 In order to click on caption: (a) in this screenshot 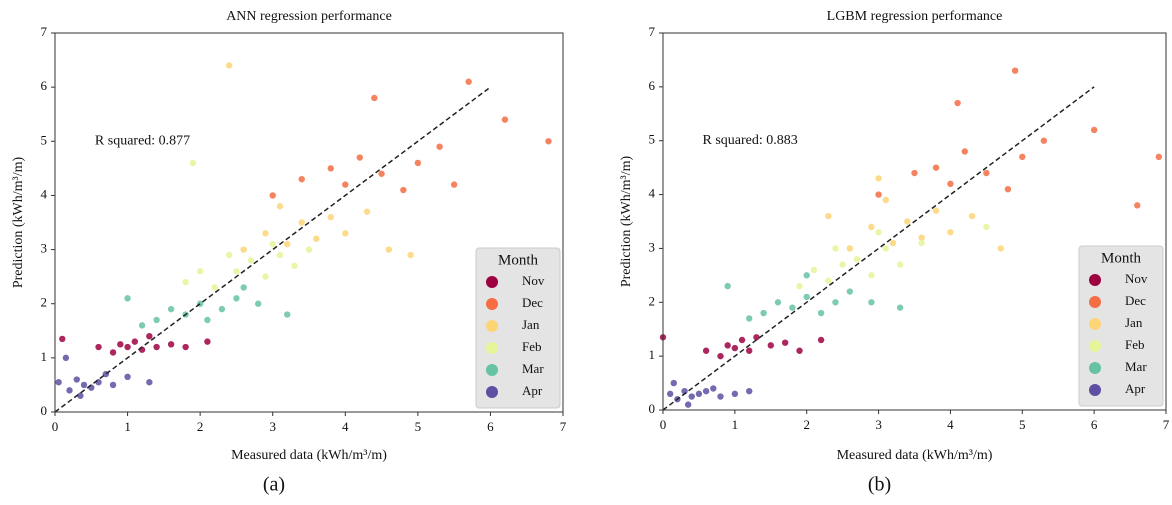, I will do `click(274, 485)`.